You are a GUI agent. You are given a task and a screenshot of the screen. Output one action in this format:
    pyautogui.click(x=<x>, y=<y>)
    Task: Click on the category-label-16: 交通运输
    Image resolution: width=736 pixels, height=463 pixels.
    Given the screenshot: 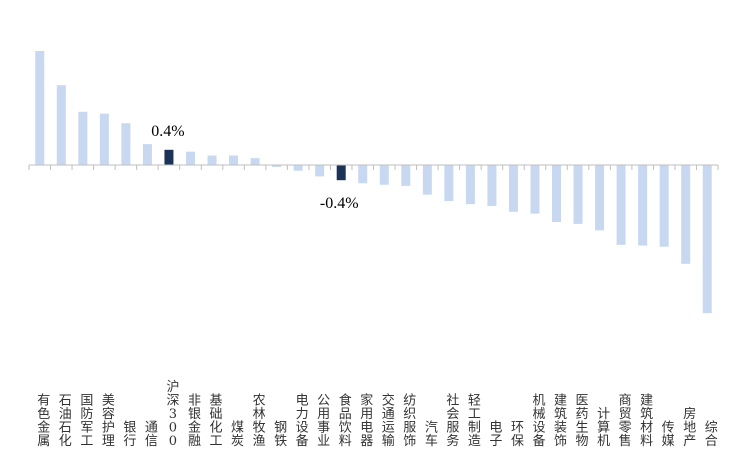 What is the action you would take?
    pyautogui.click(x=388, y=421)
    